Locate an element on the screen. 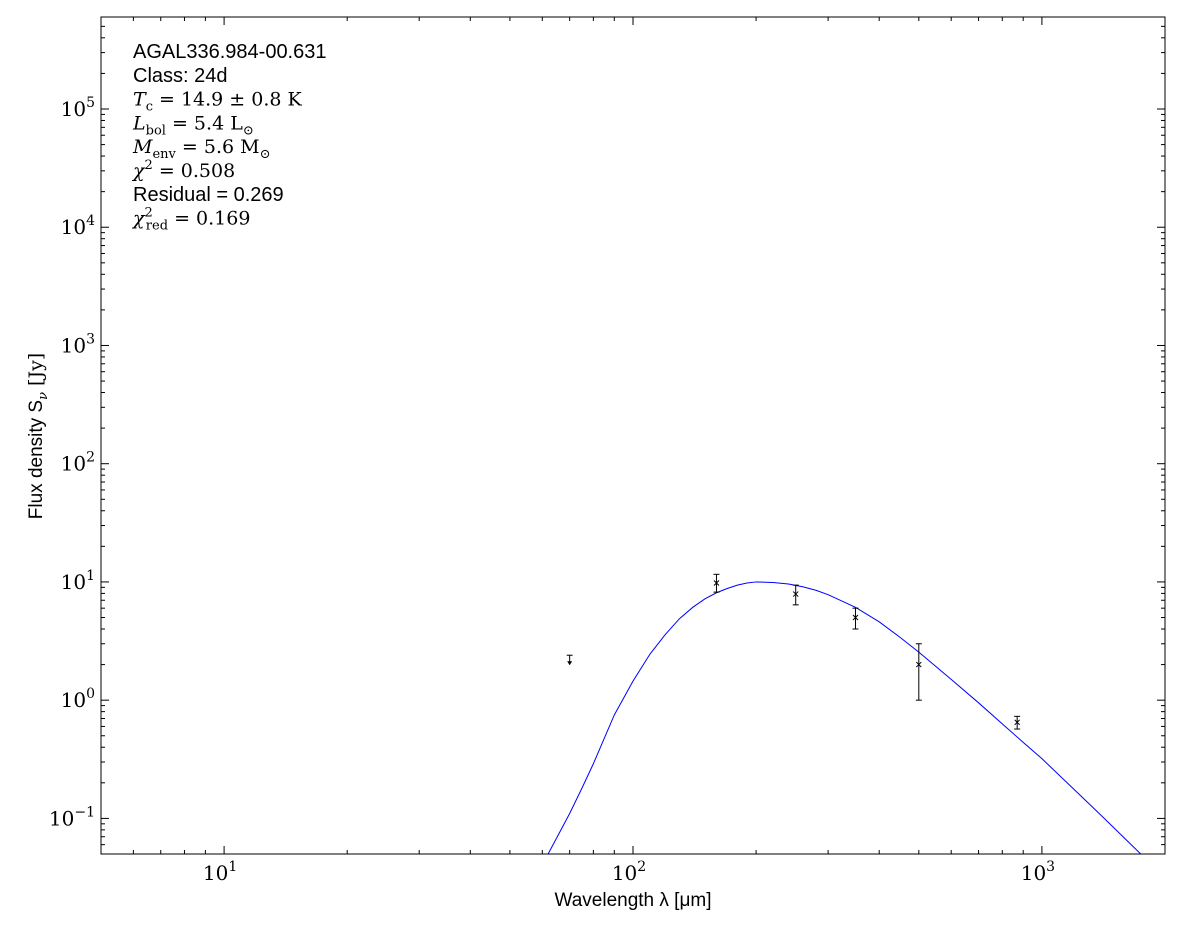 The height and width of the screenshot is (933, 1200). model-curve-line is located at coordinates (844, 717).